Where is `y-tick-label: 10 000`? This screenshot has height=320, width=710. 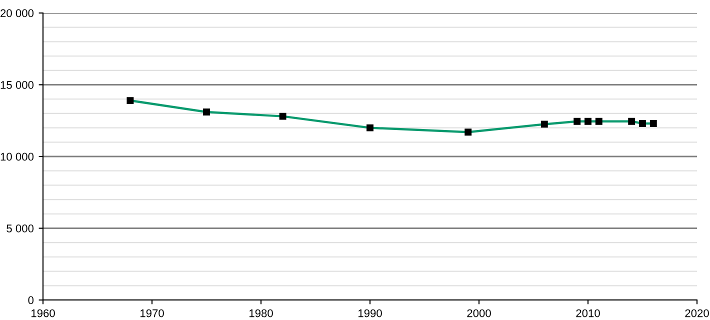
y-tick-label: 10 000 is located at coordinates (17, 156).